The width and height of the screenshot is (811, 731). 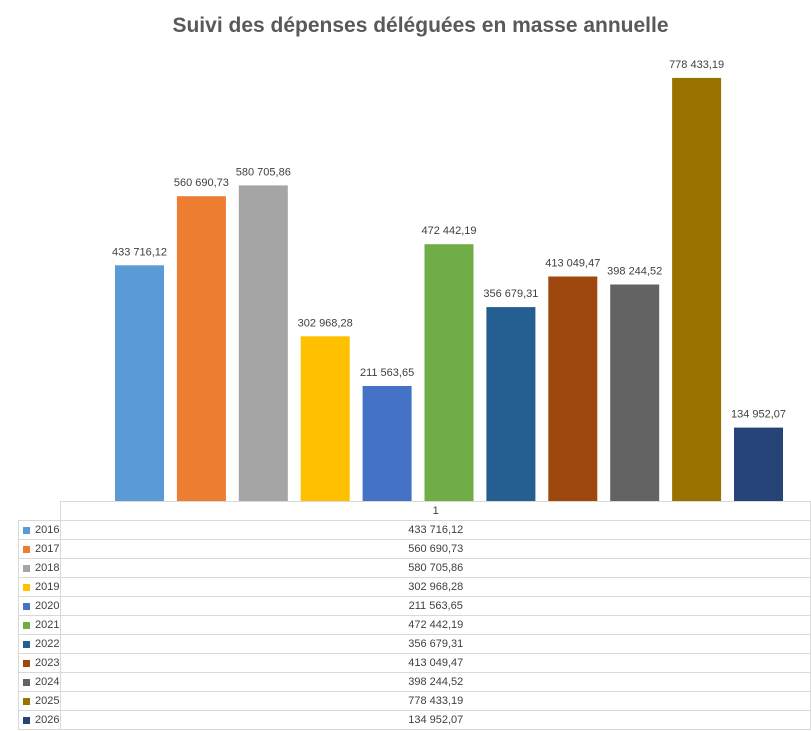 What do you see at coordinates (325, 418) in the screenshot?
I see `bar-2019` at bounding box center [325, 418].